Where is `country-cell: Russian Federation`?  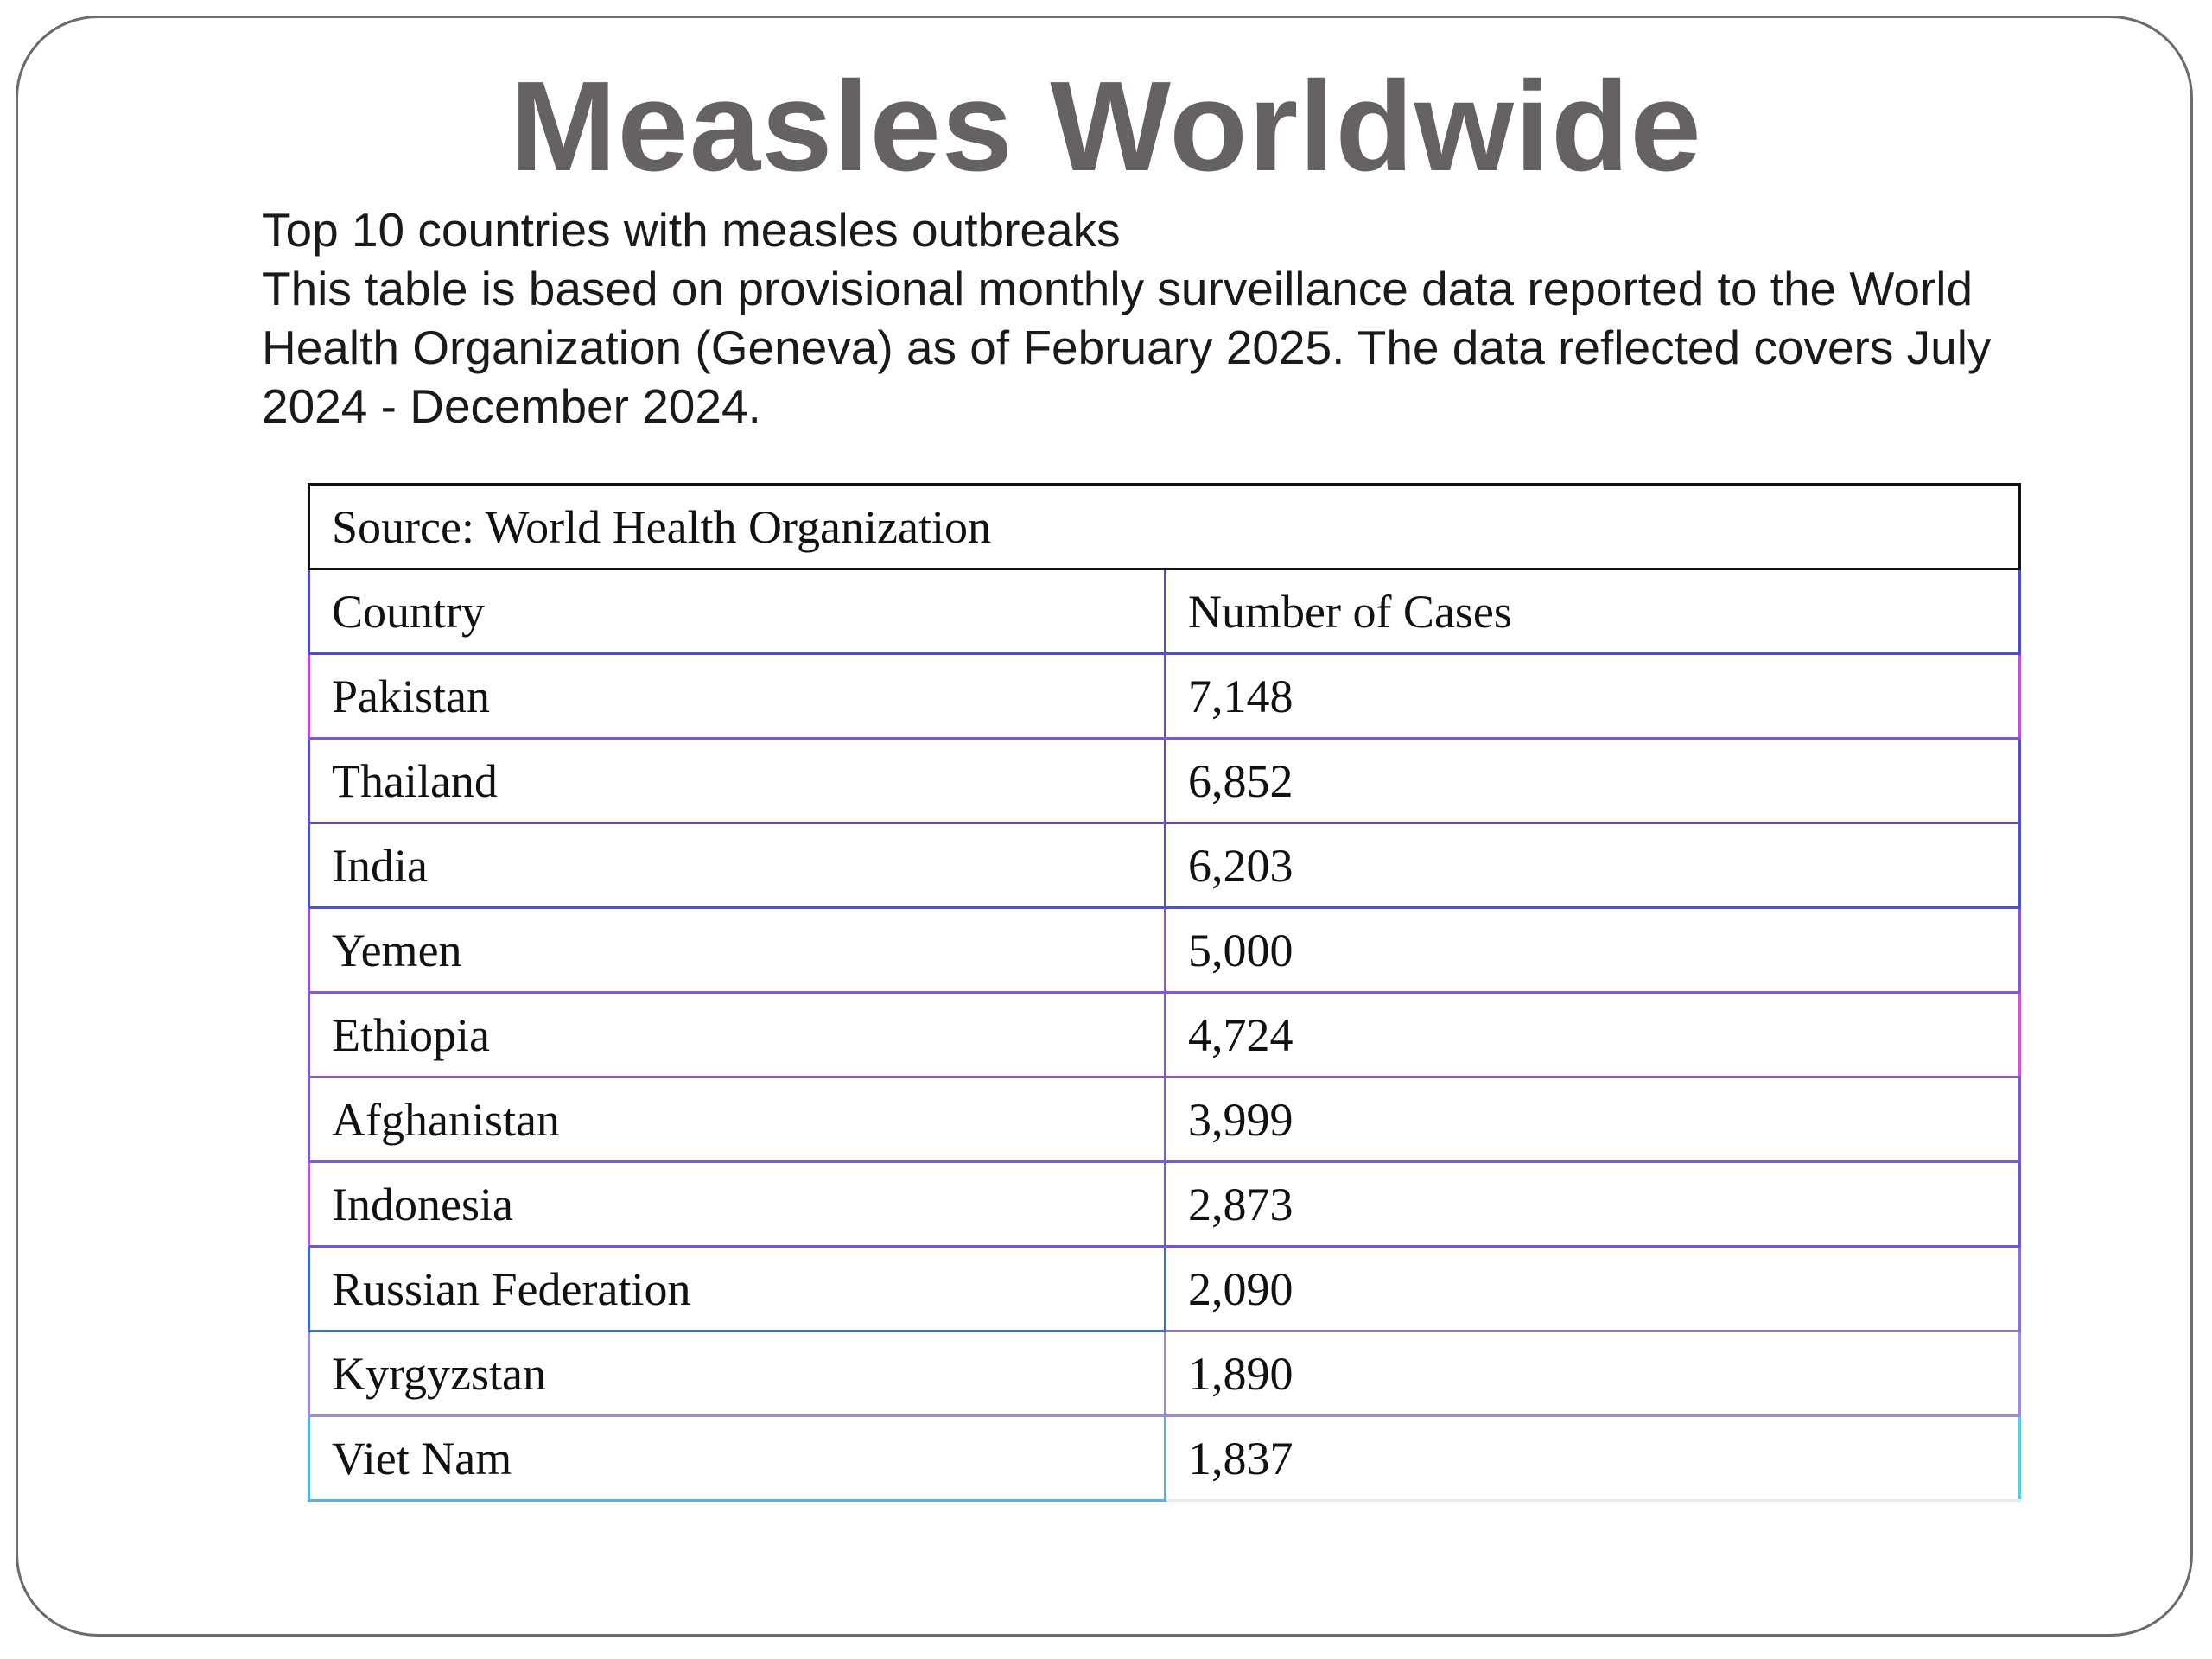 country-cell: Russian Federation is located at coordinates (737, 1288).